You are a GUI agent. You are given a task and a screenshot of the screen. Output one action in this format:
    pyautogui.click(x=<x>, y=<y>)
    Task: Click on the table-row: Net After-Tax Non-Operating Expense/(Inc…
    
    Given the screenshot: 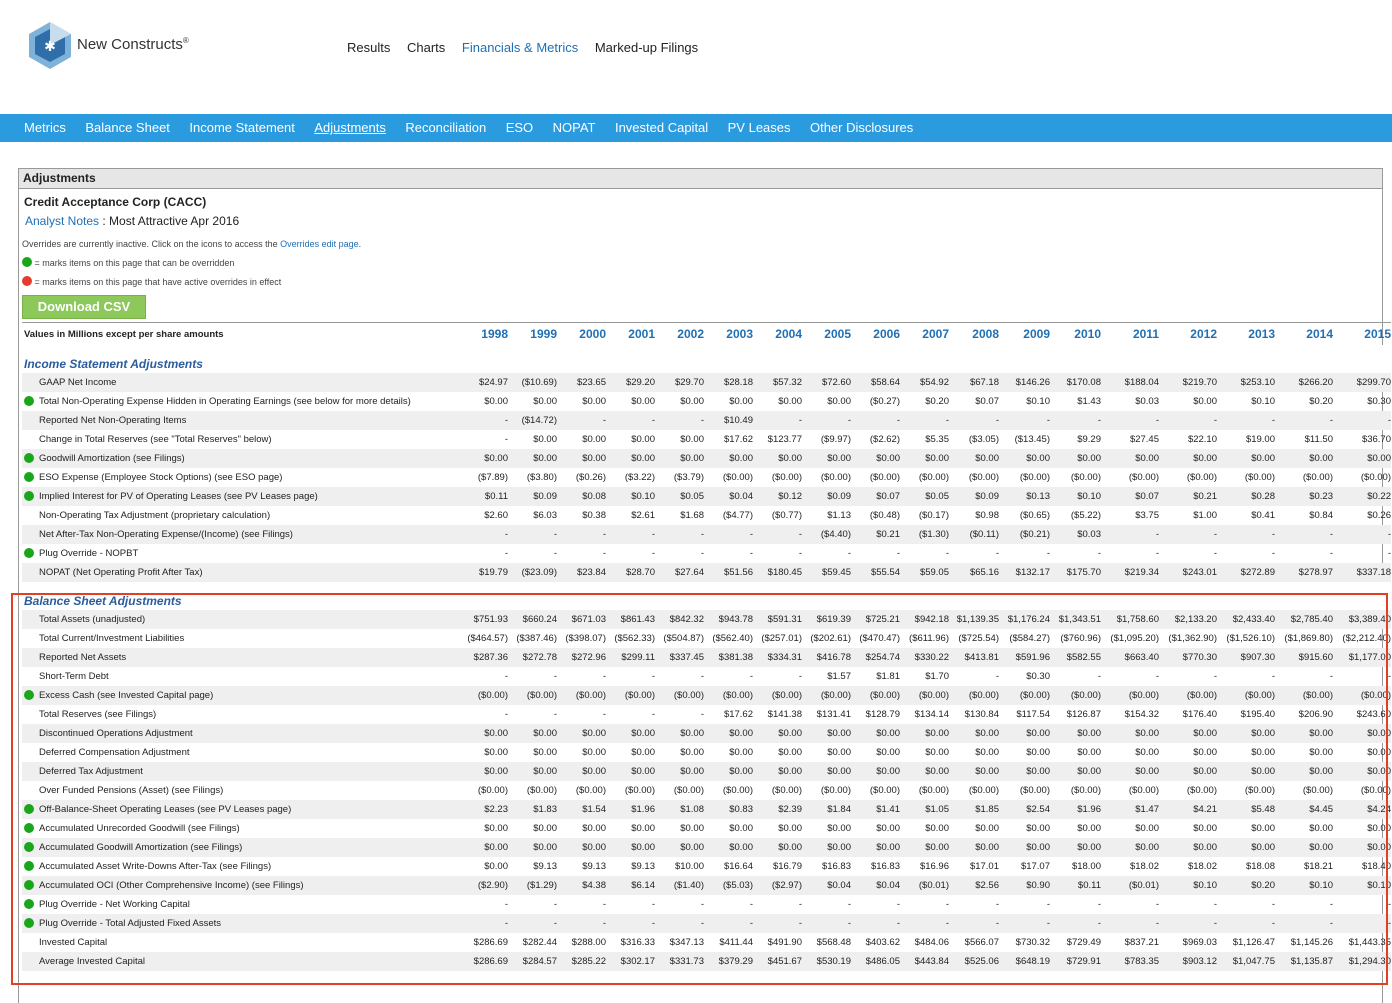 What is the action you would take?
    pyautogui.click(x=706, y=534)
    